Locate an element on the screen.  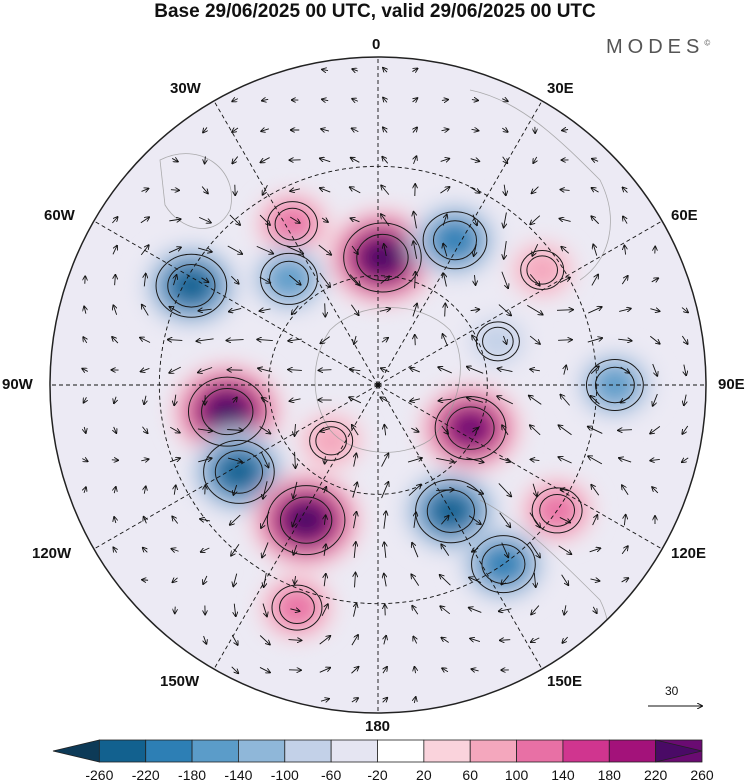
latitude-circle is located at coordinates (378, 385).